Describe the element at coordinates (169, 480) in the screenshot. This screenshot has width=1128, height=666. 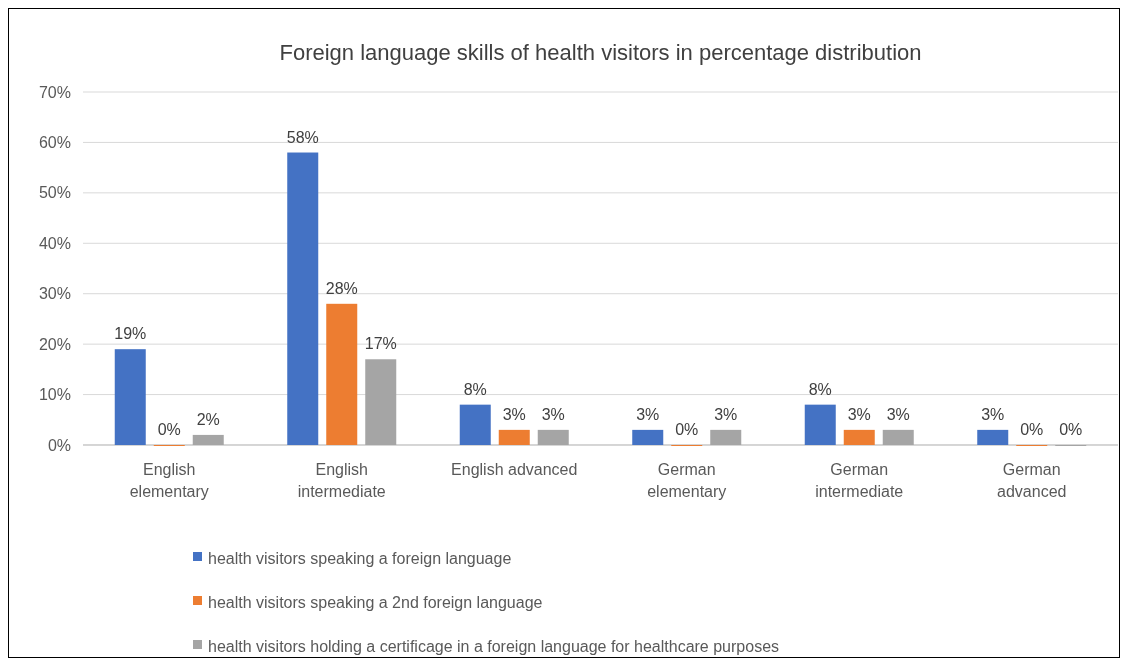
I see `x-tick-label: English elementary` at that location.